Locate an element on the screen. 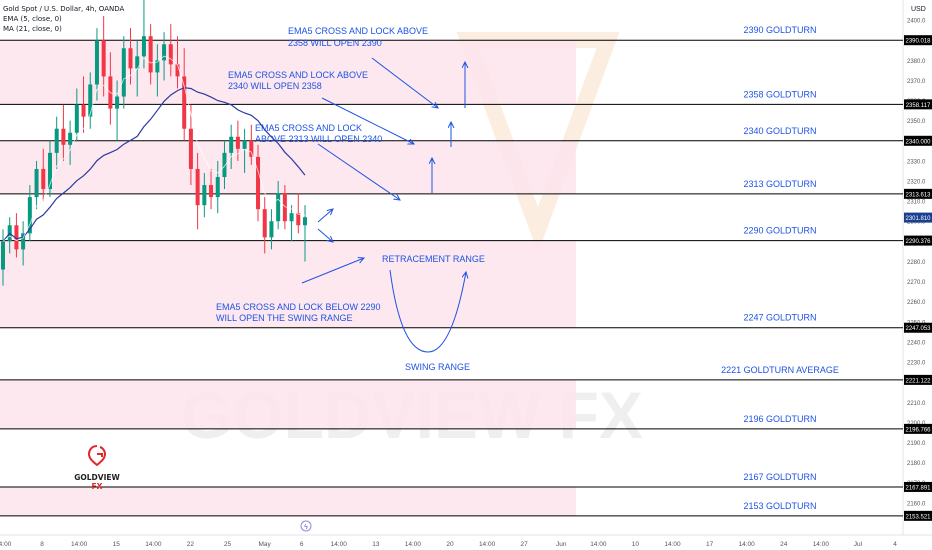  current-price-text: 2301.810 is located at coordinates (918, 219).